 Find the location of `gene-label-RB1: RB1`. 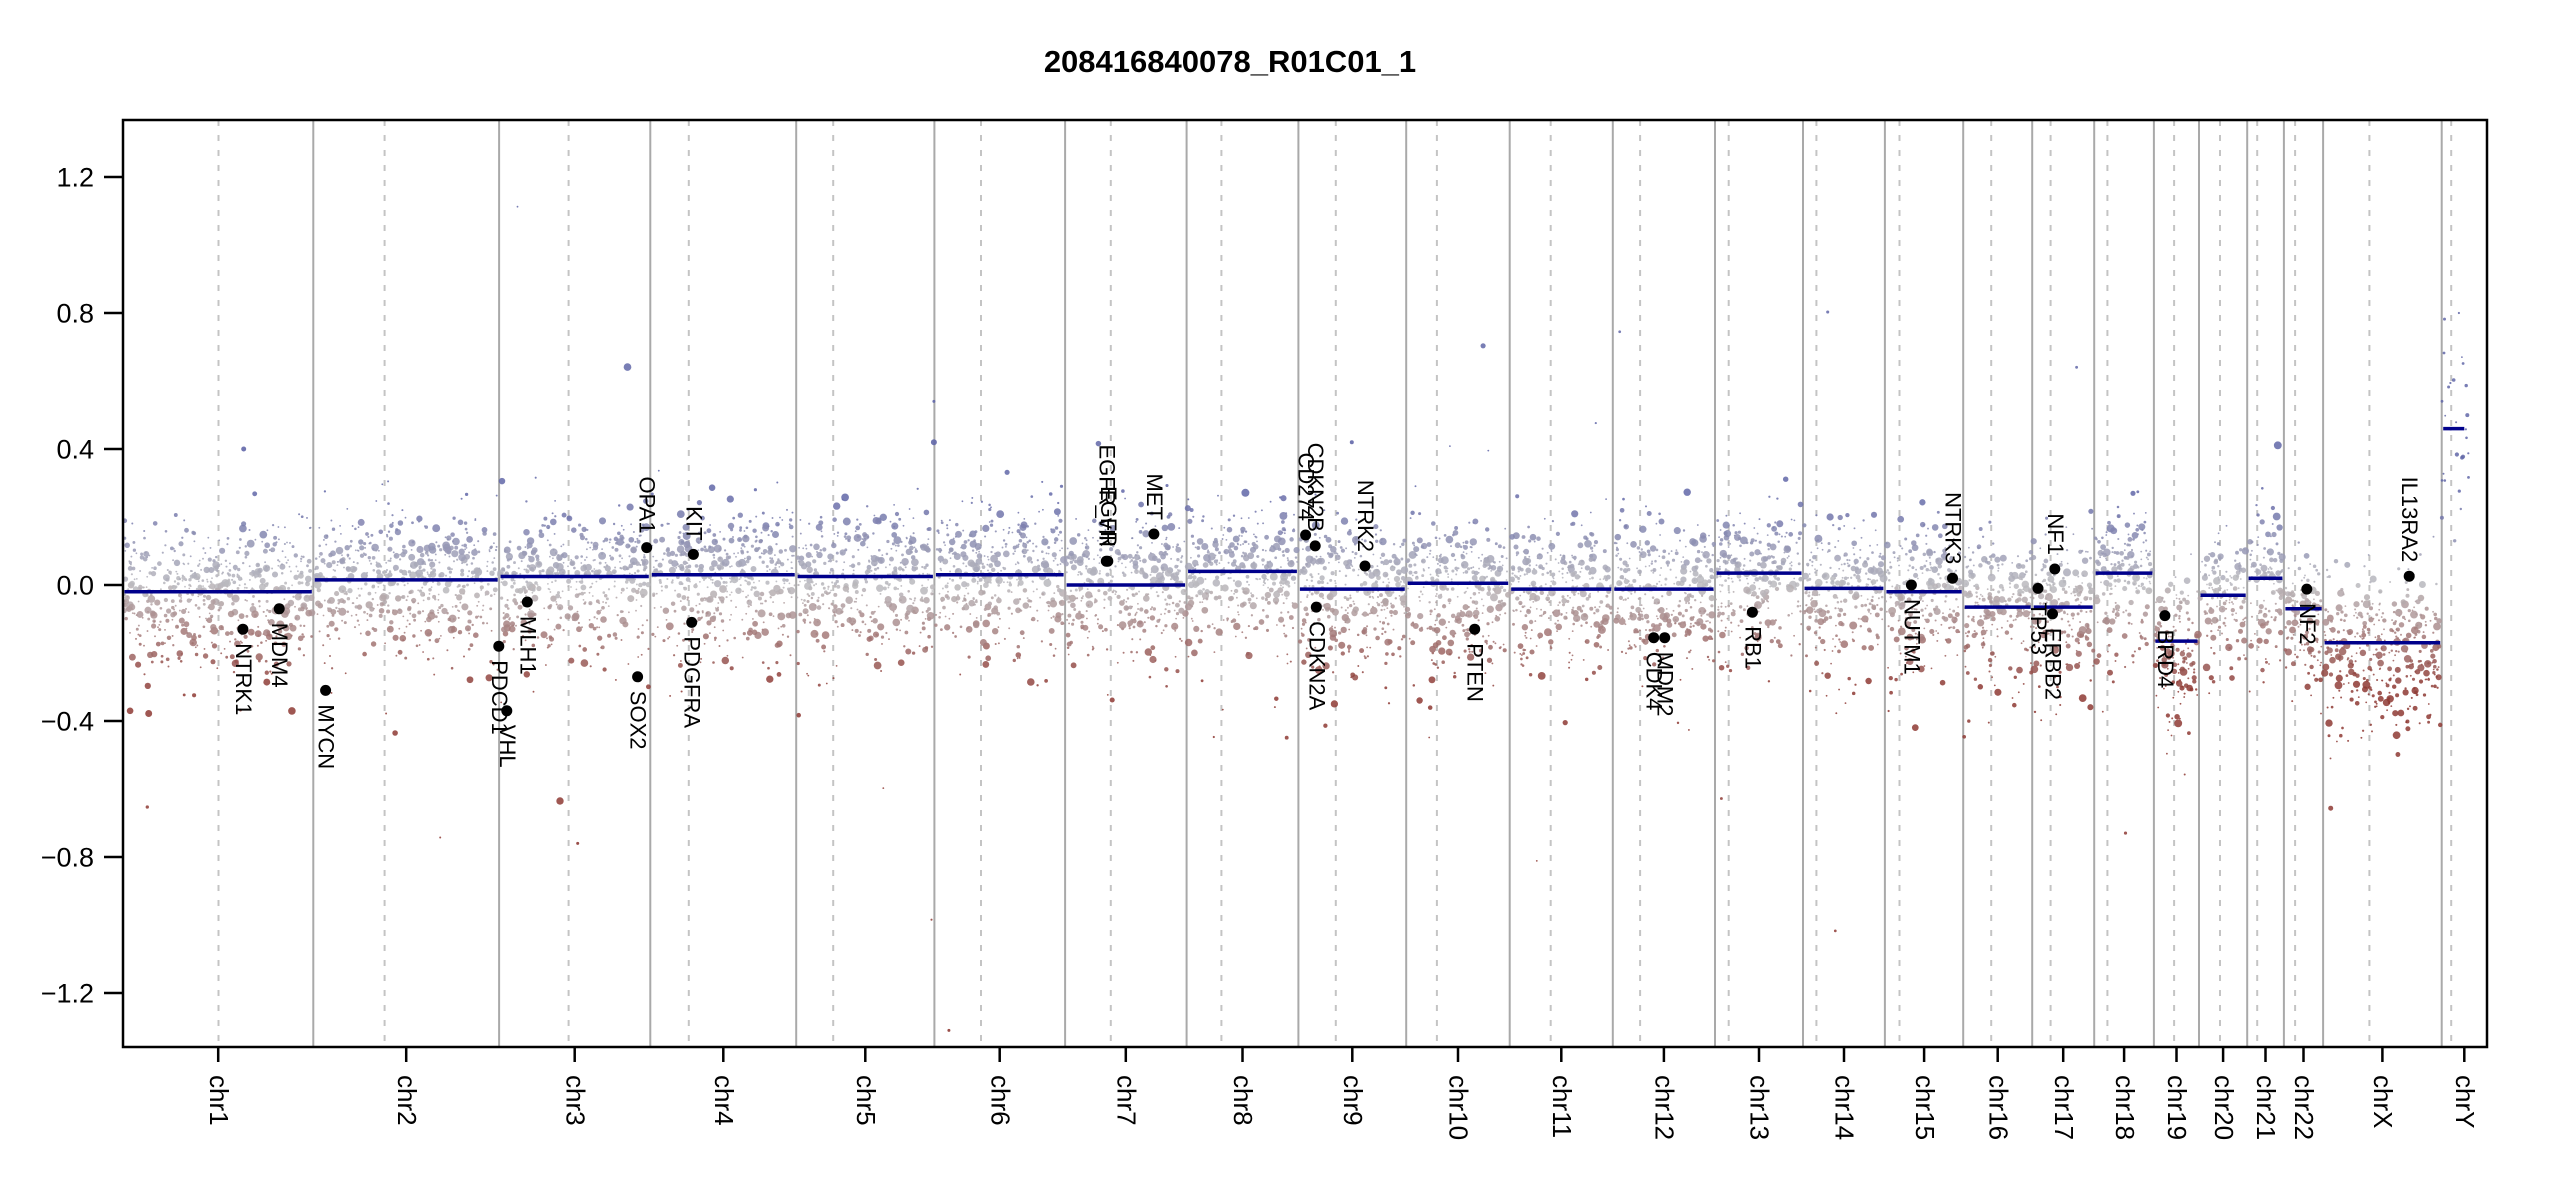

gene-label-RB1: RB1 is located at coordinates (1752, 647).